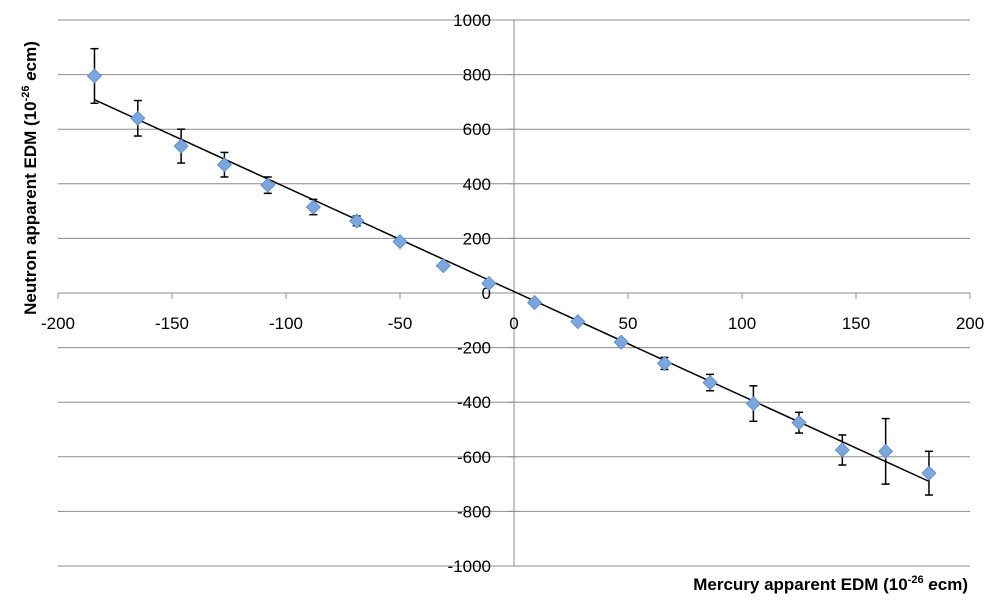 This screenshot has height=616, width=1007. I want to click on x-tick-label: -100, so click(286, 323).